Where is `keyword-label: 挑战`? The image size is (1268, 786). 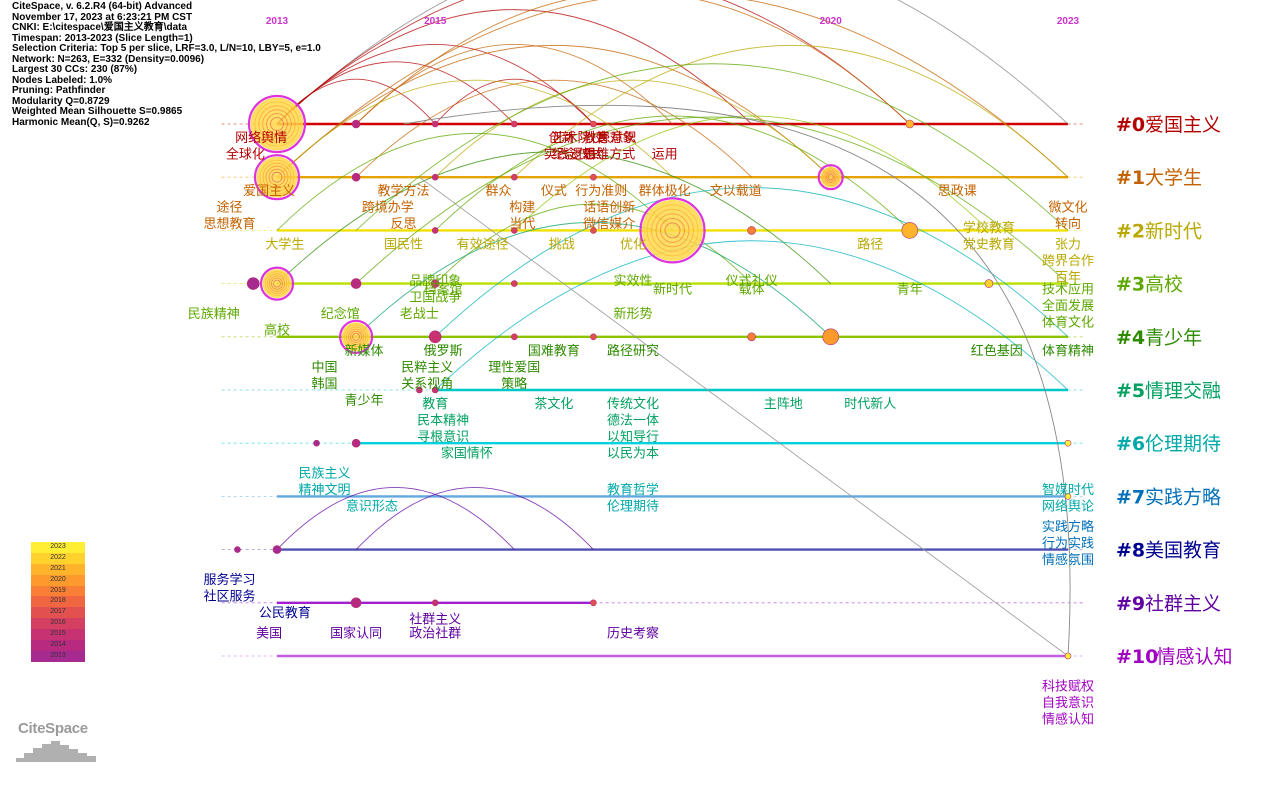
keyword-label: 挑战 is located at coordinates (562, 244).